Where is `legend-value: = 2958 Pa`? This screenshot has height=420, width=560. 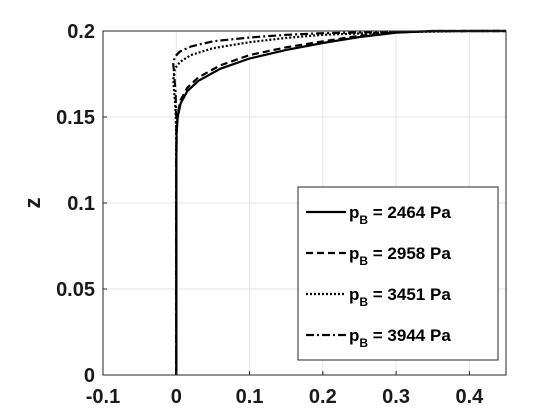 legend-value: = 2958 Pa is located at coordinates (409, 253).